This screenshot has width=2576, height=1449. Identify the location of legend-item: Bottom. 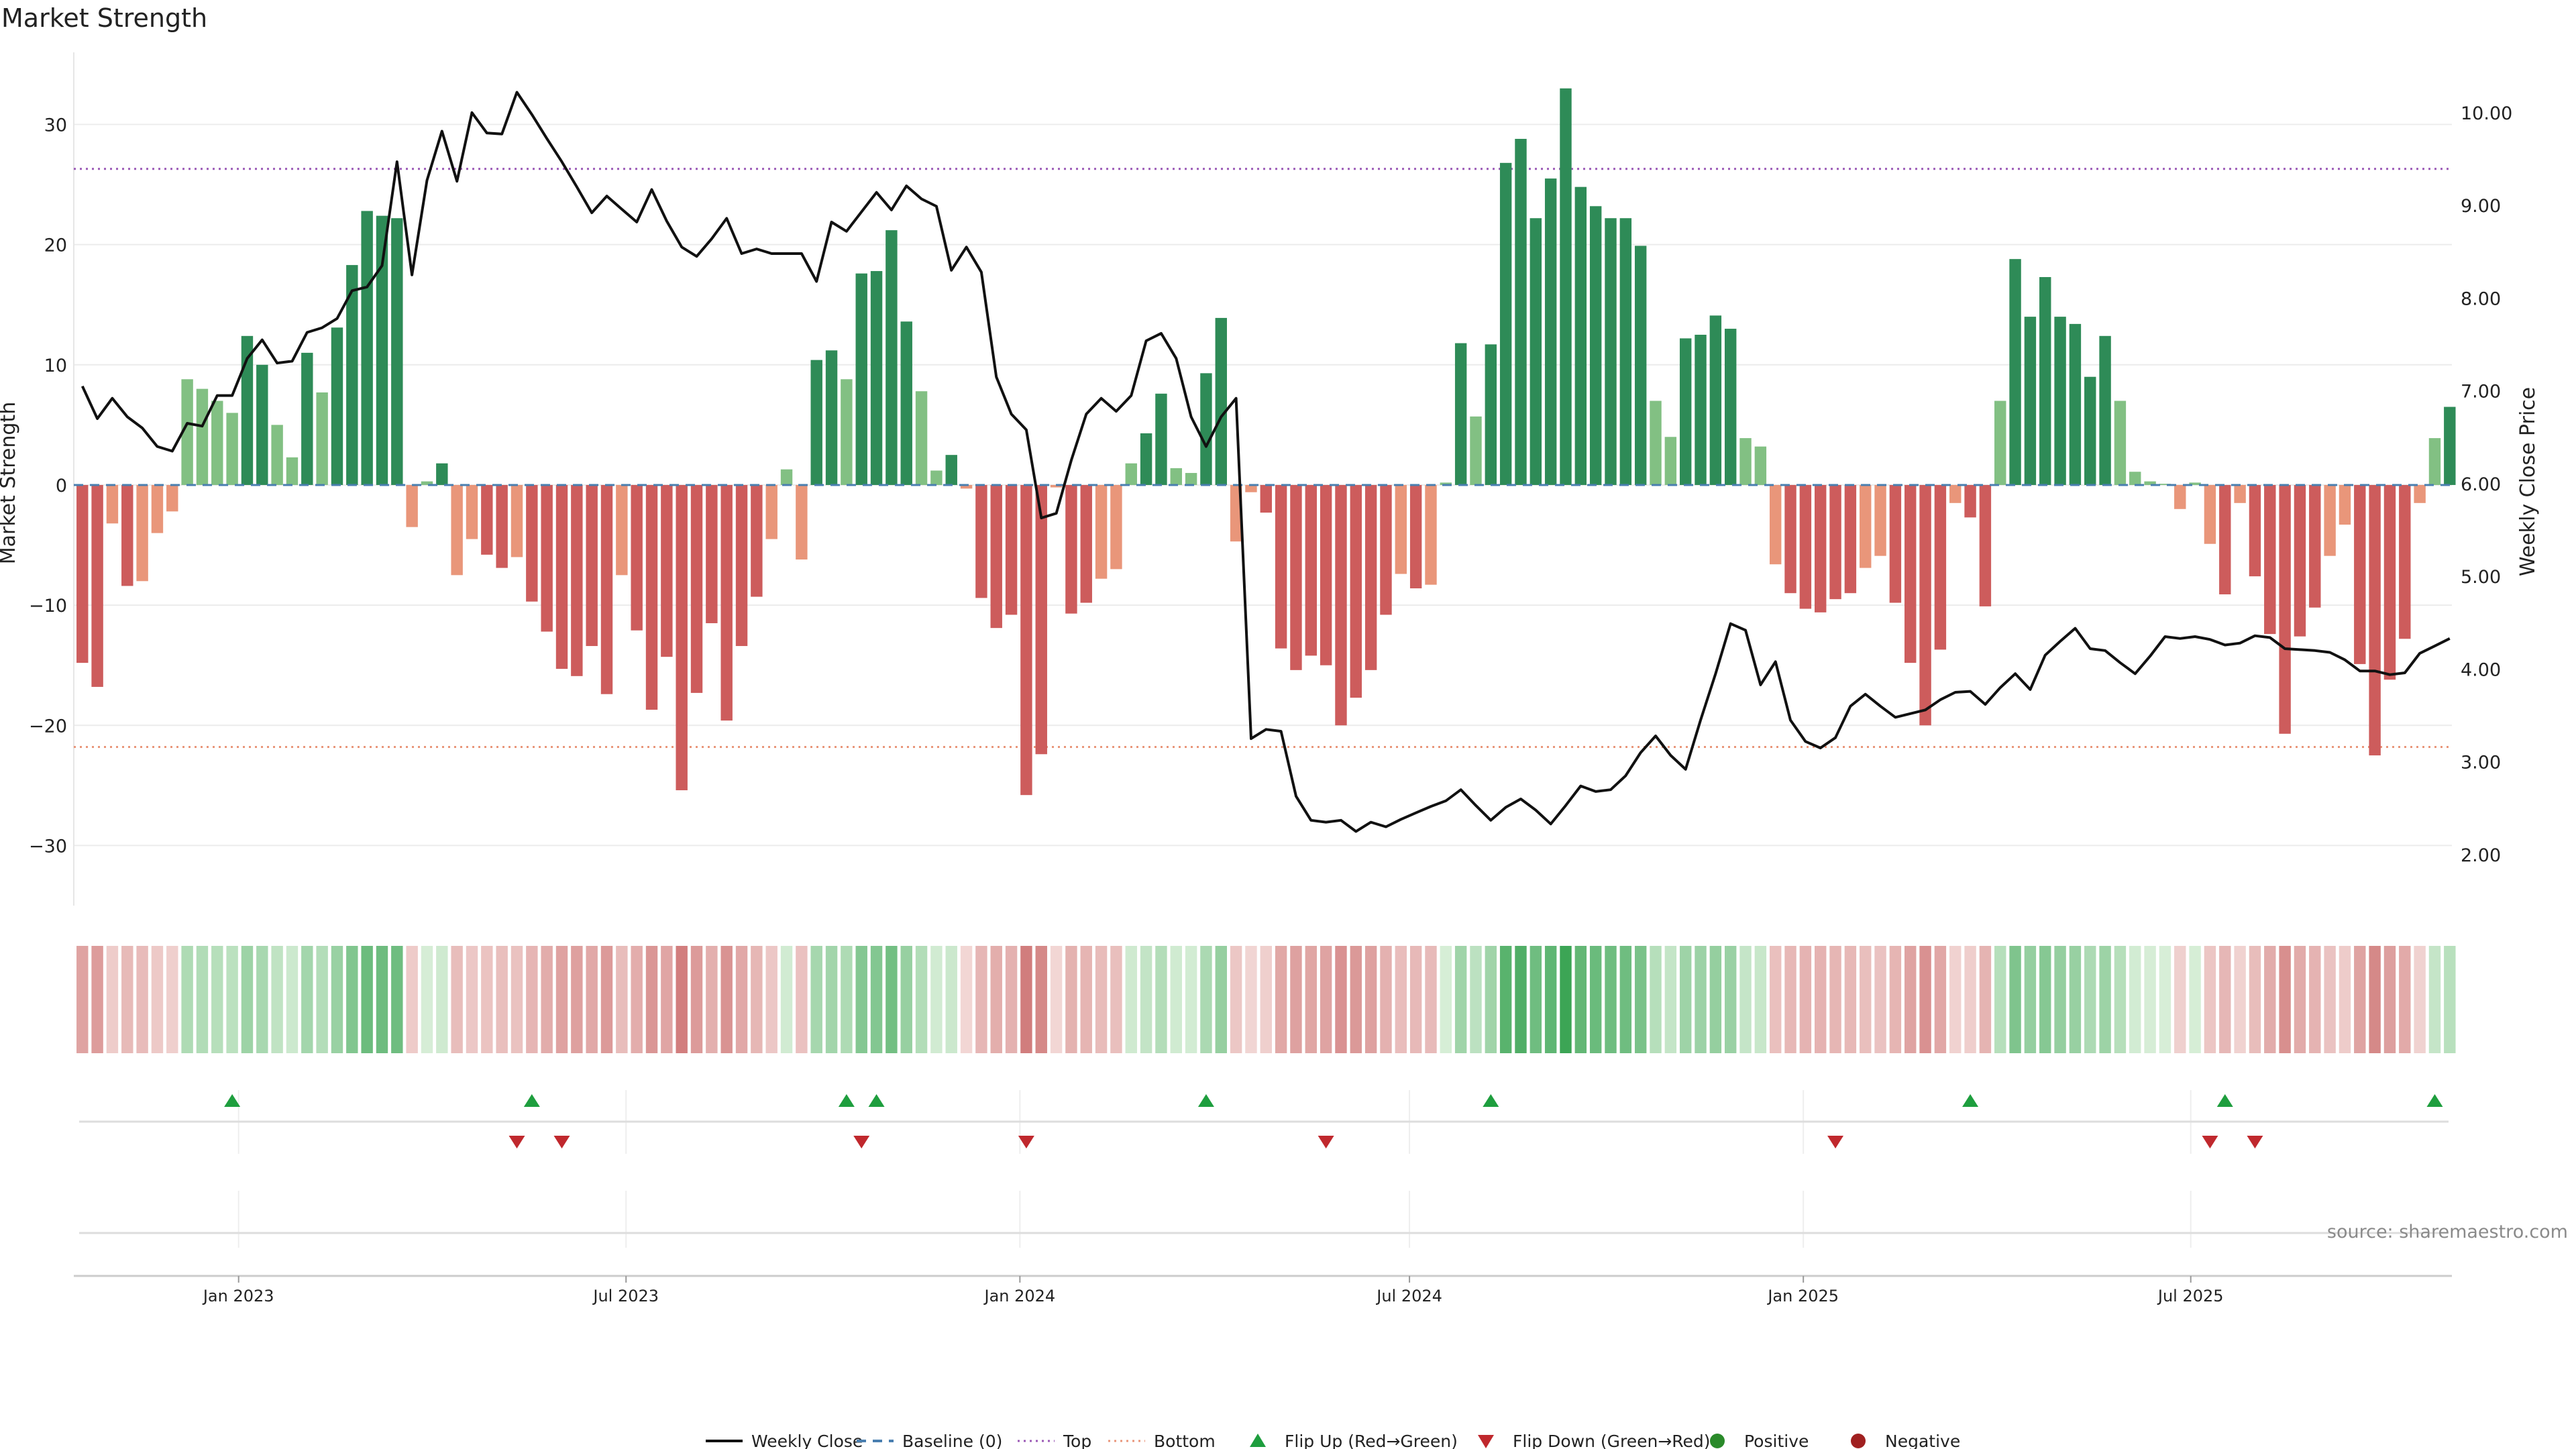
(1162, 1440).